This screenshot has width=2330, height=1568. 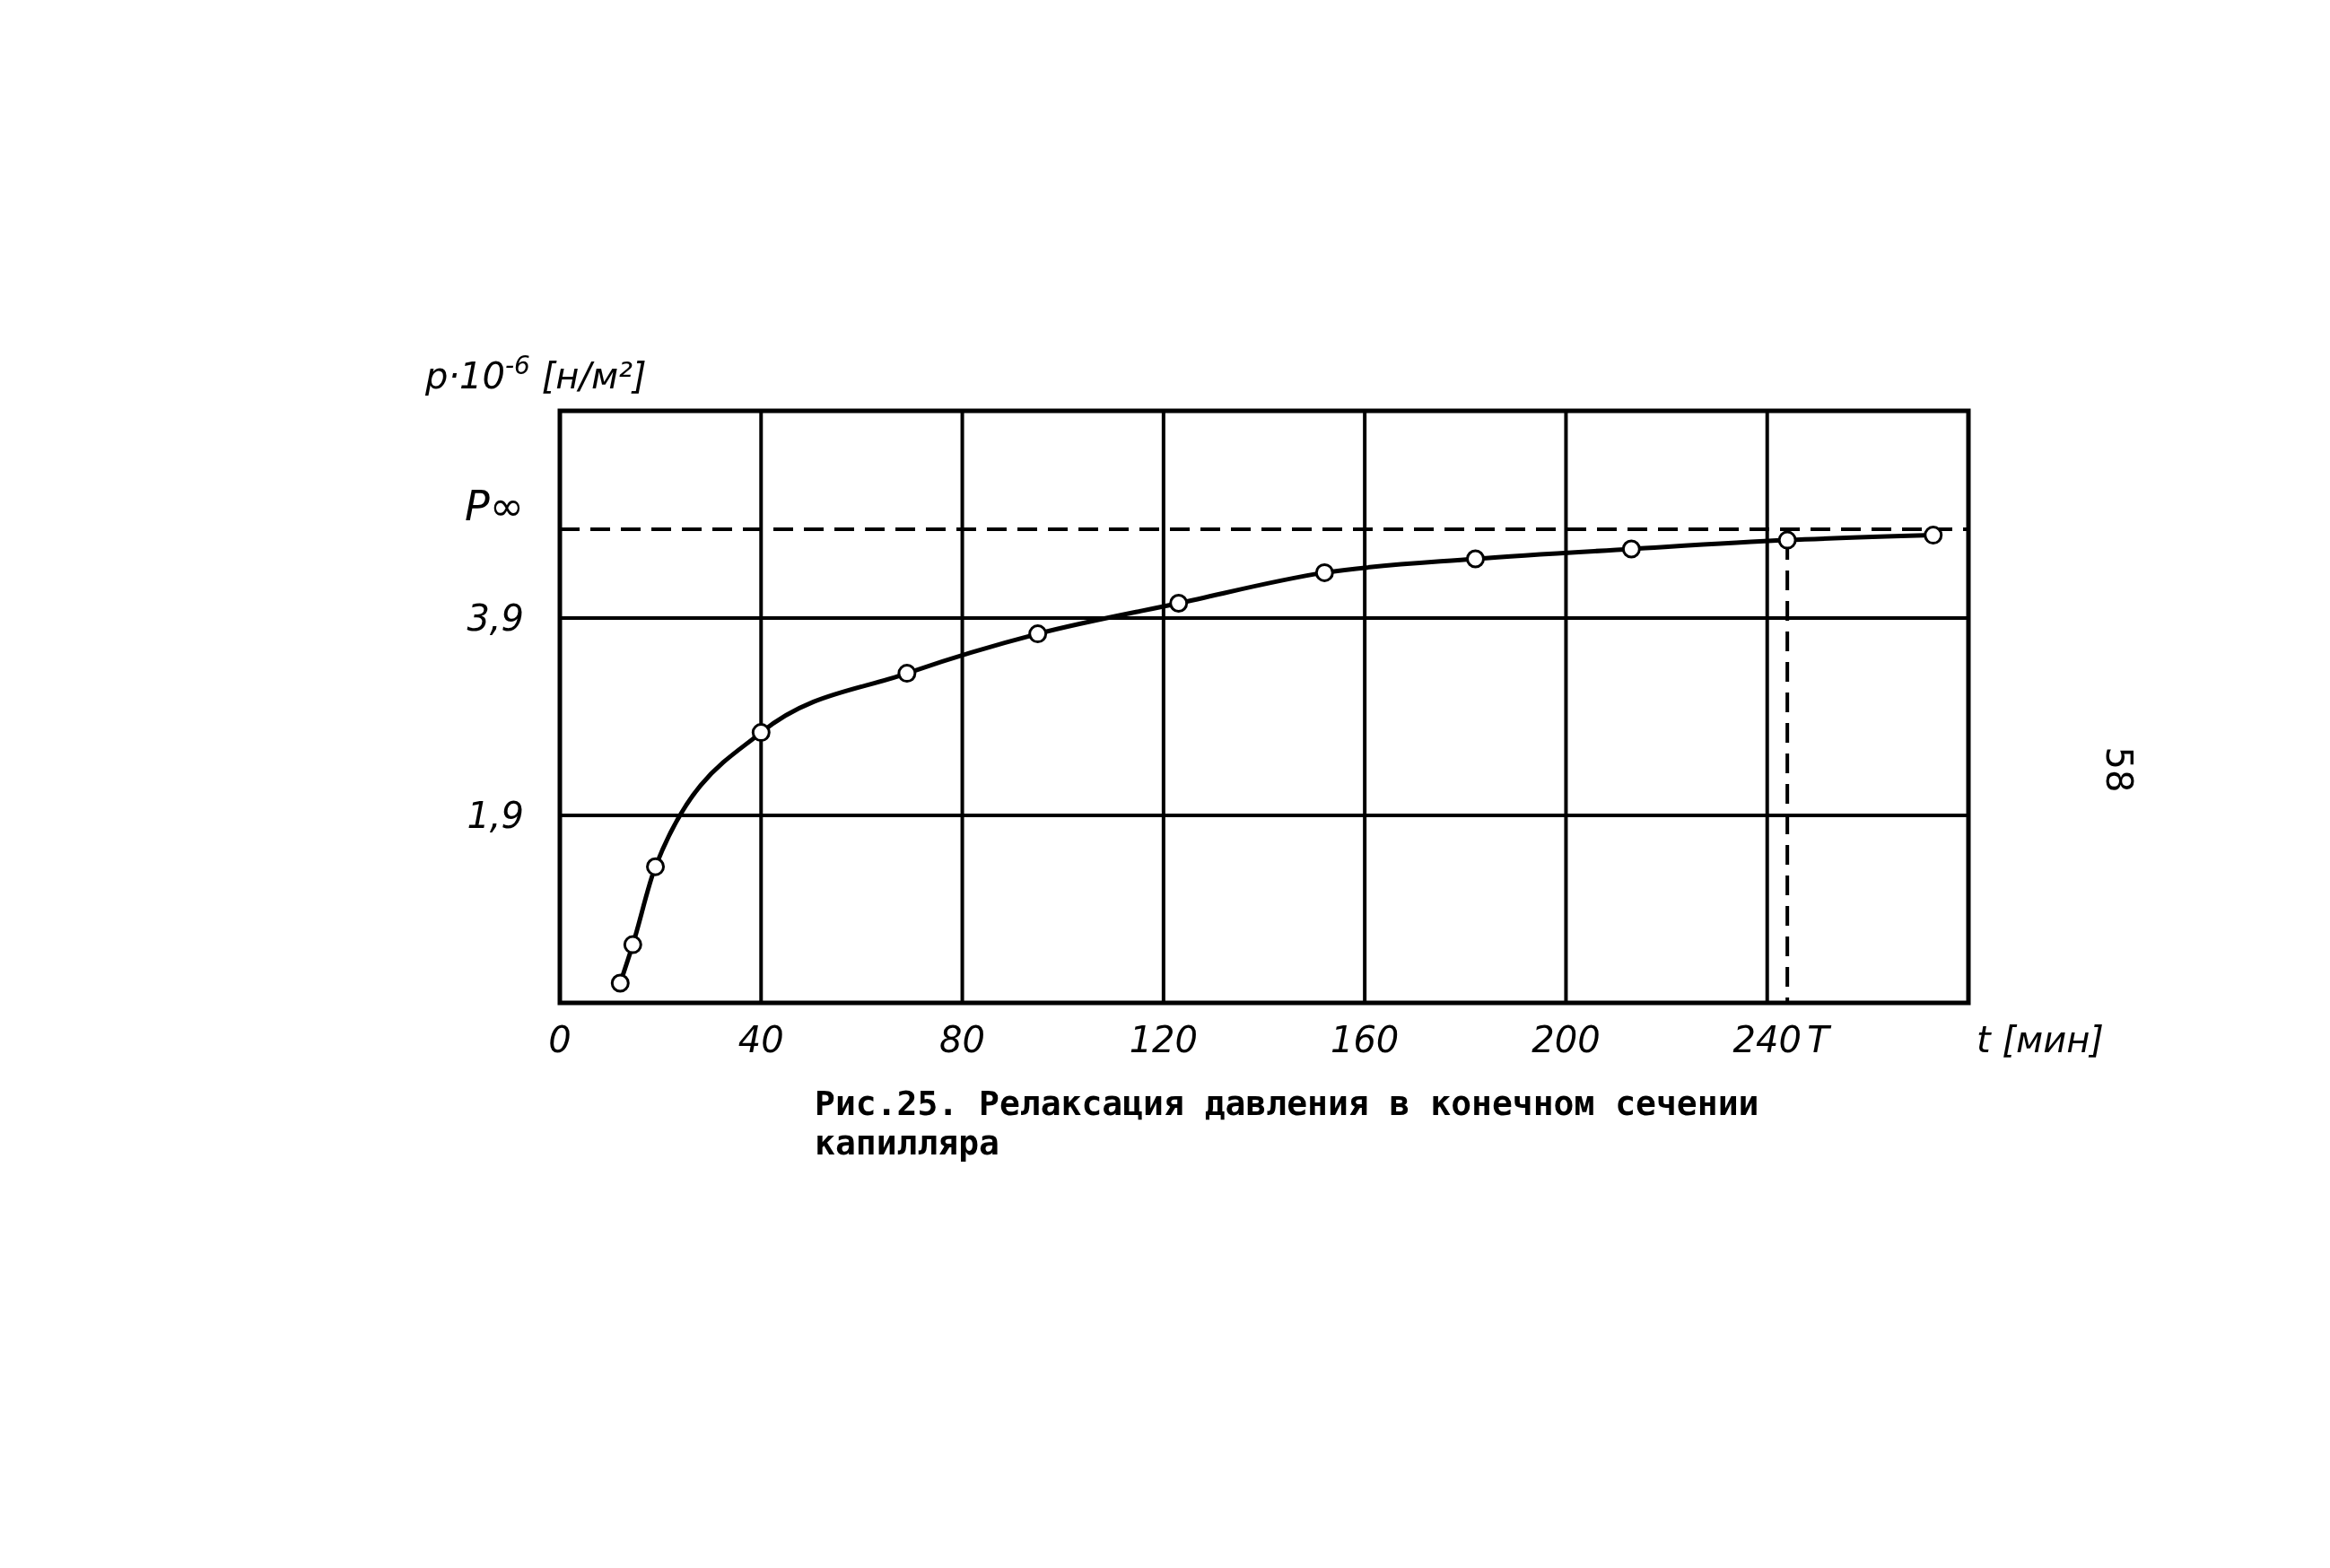 What do you see at coordinates (962, 1040) in the screenshot?
I see `x-tick-label: 80` at bounding box center [962, 1040].